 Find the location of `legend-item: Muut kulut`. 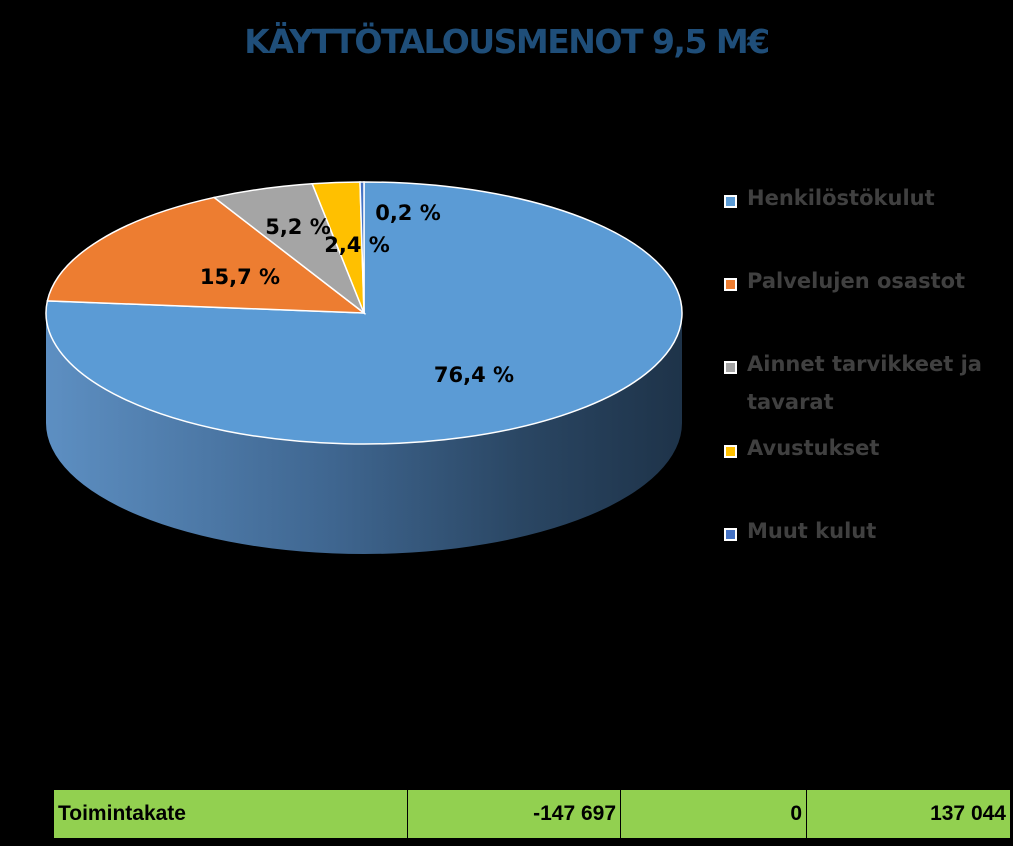

legend-item: Muut kulut is located at coordinates (865, 534).